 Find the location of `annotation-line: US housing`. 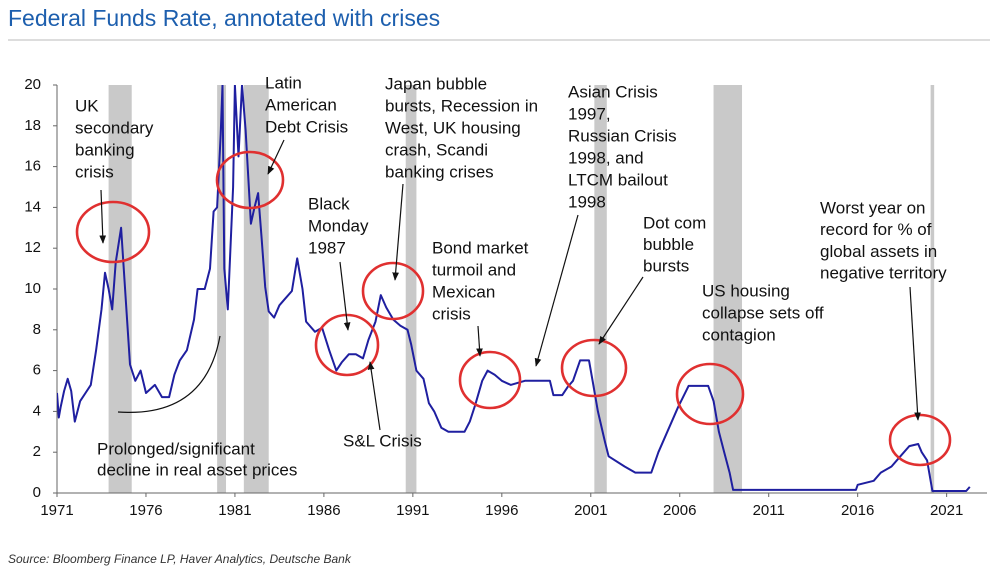

annotation-line: US housing is located at coordinates (746, 290).